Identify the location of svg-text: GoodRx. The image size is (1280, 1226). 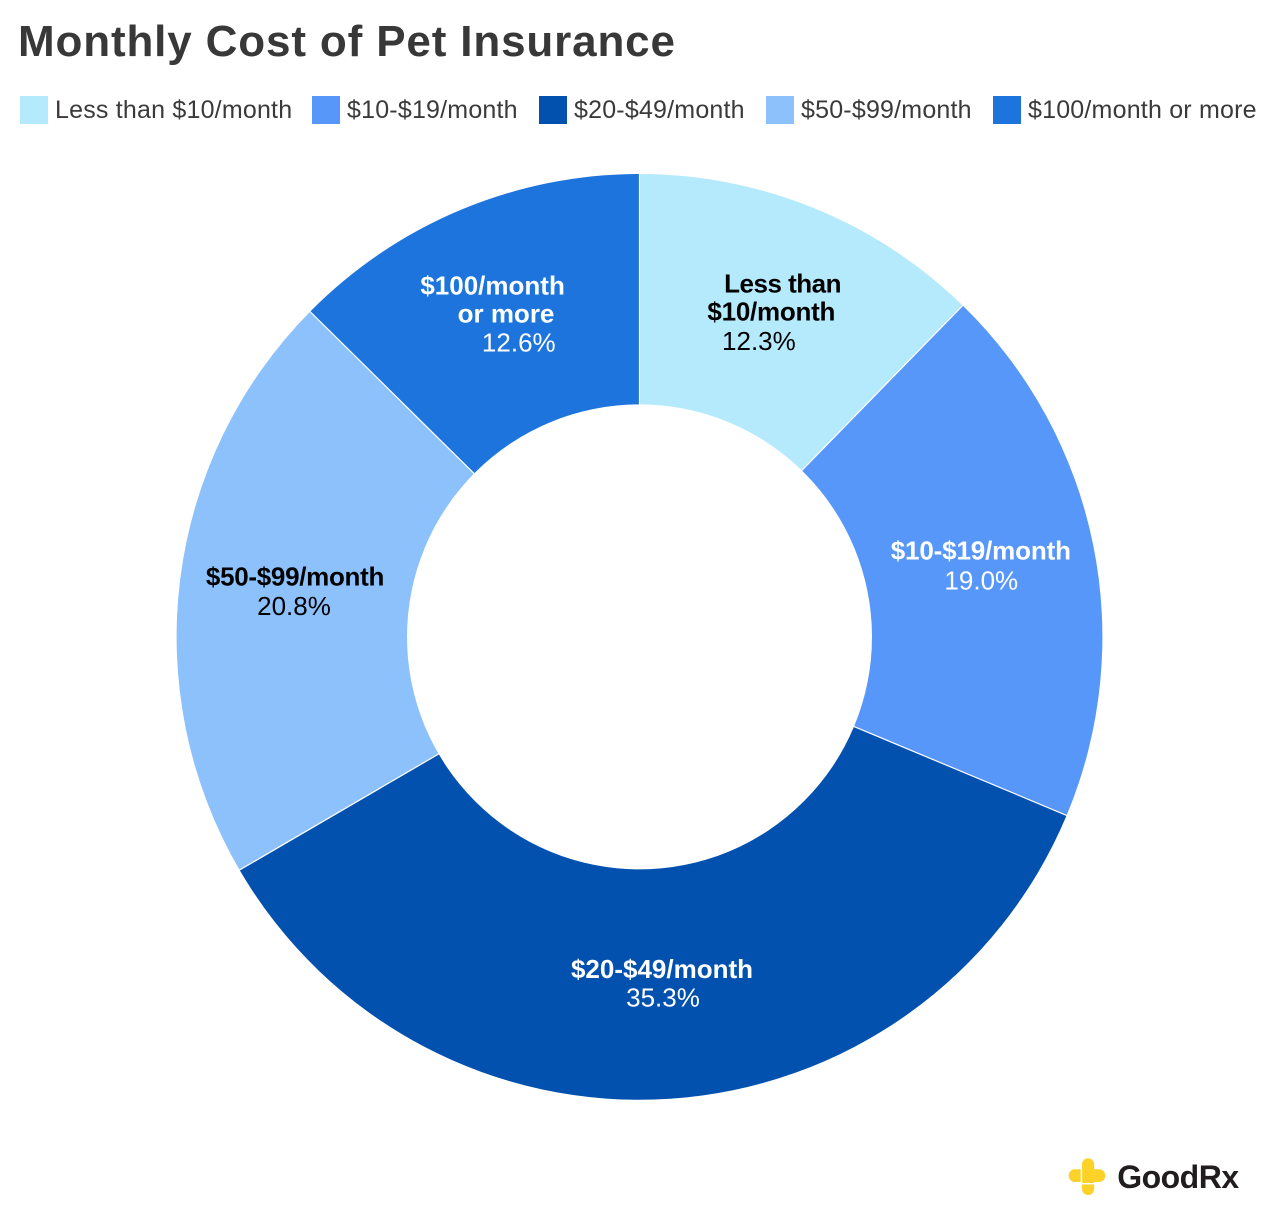
(1178, 1177).